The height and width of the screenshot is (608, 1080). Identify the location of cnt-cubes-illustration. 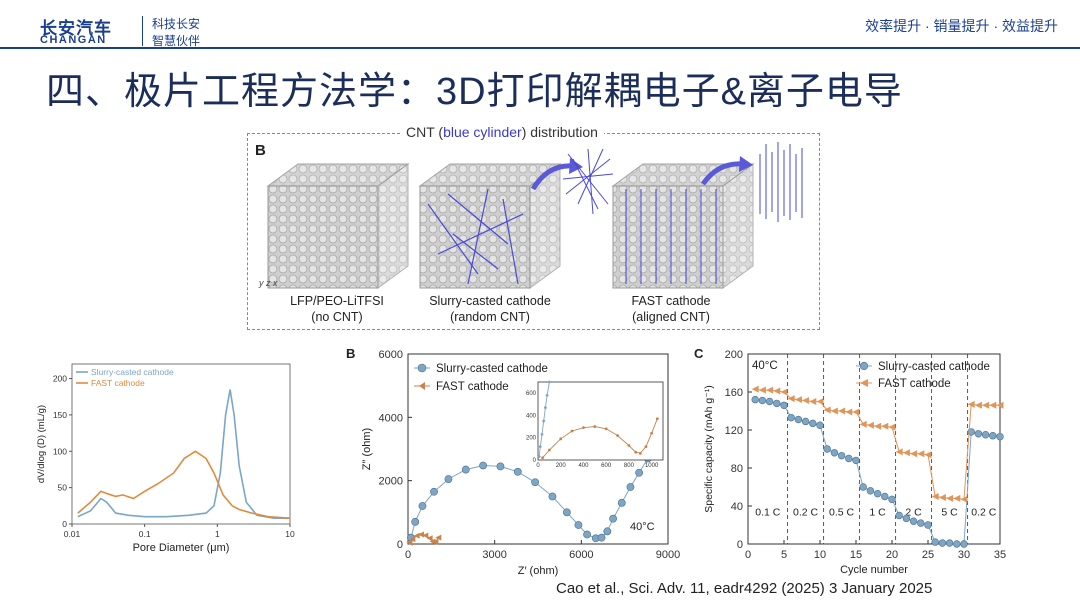
(534, 215).